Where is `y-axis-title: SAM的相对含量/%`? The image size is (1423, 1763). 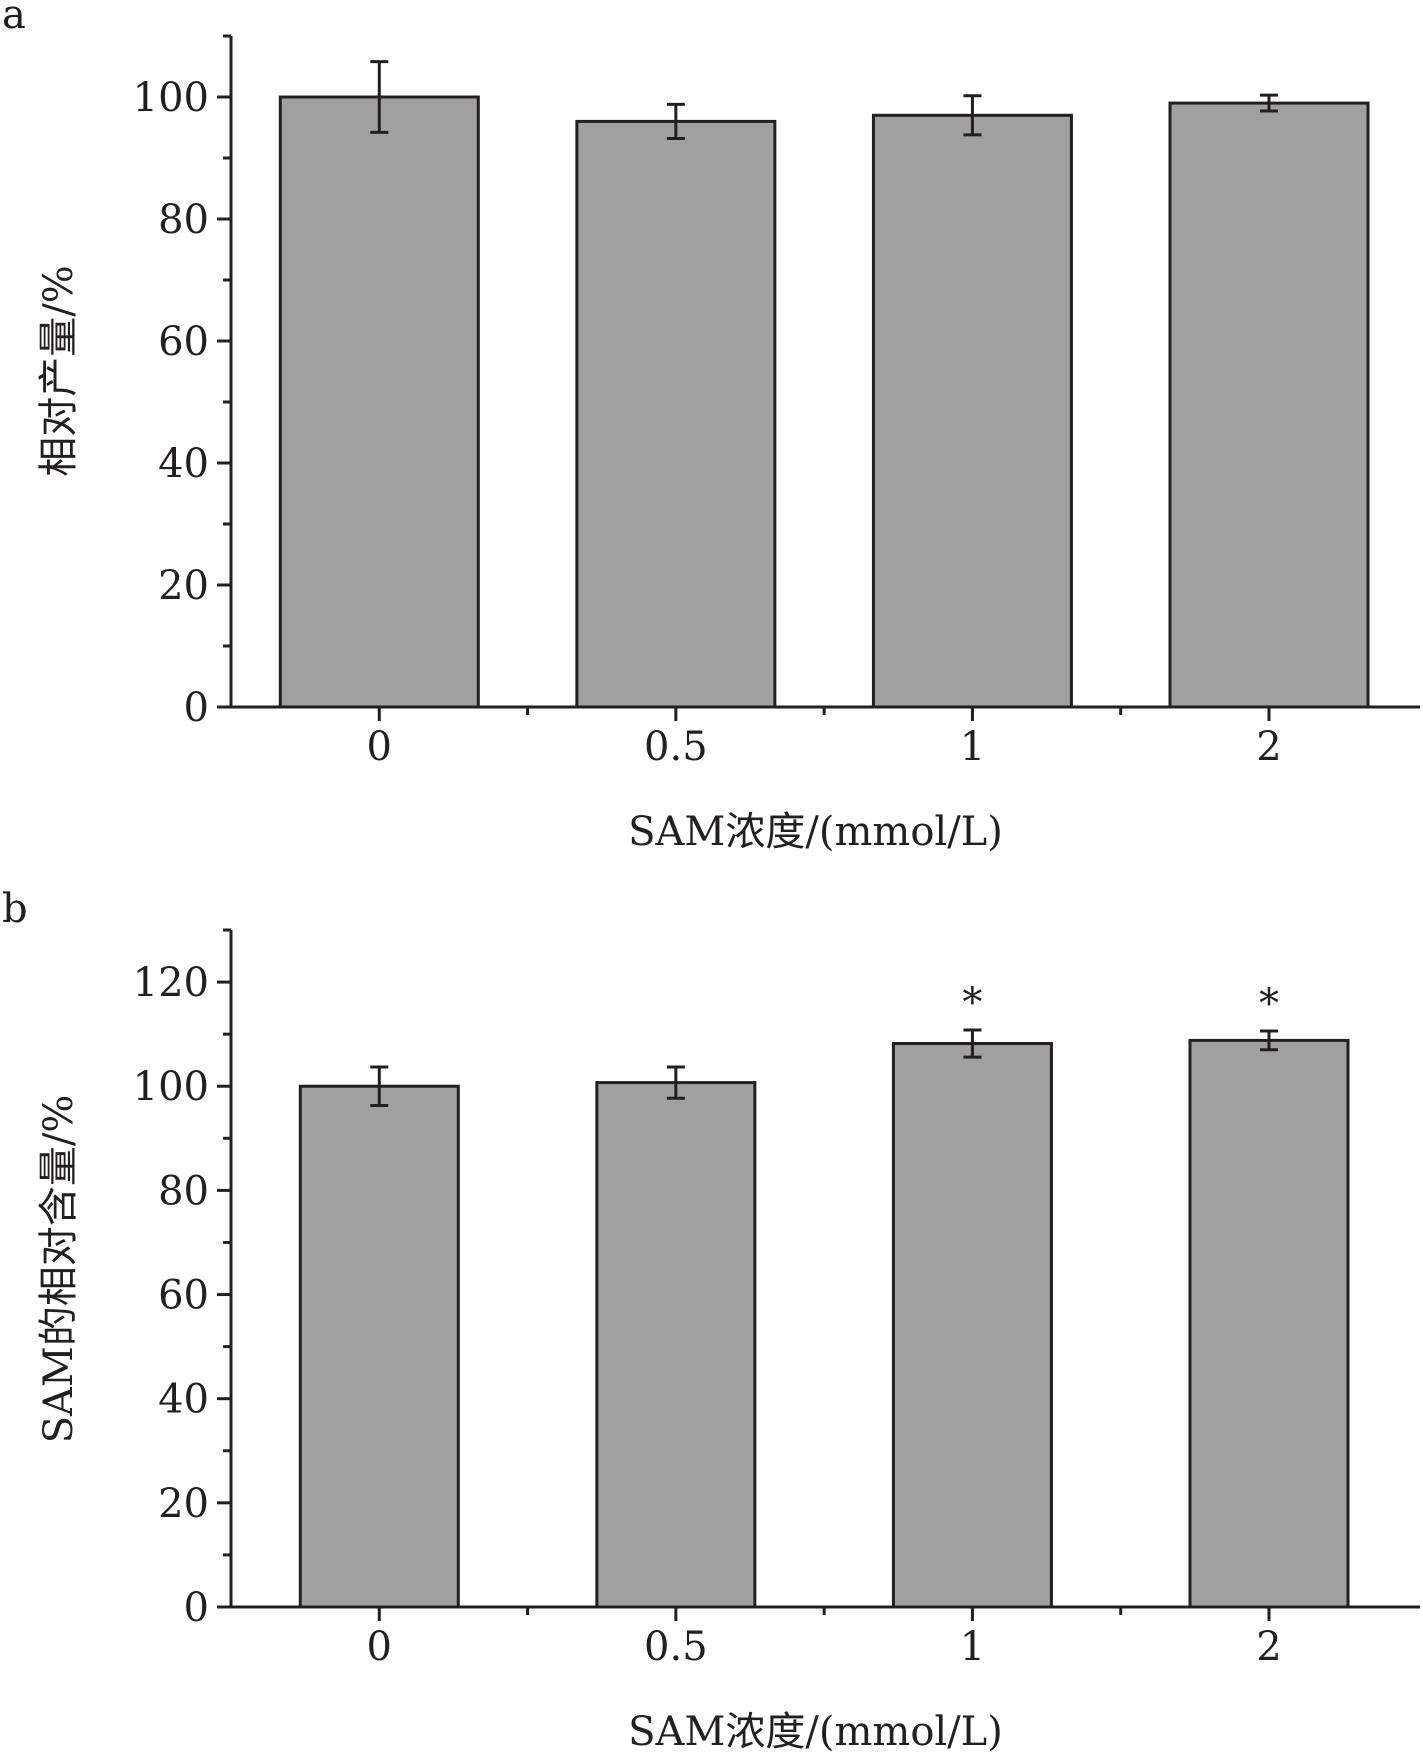 y-axis-title: SAM的相对含量/% is located at coordinates (59, 1269).